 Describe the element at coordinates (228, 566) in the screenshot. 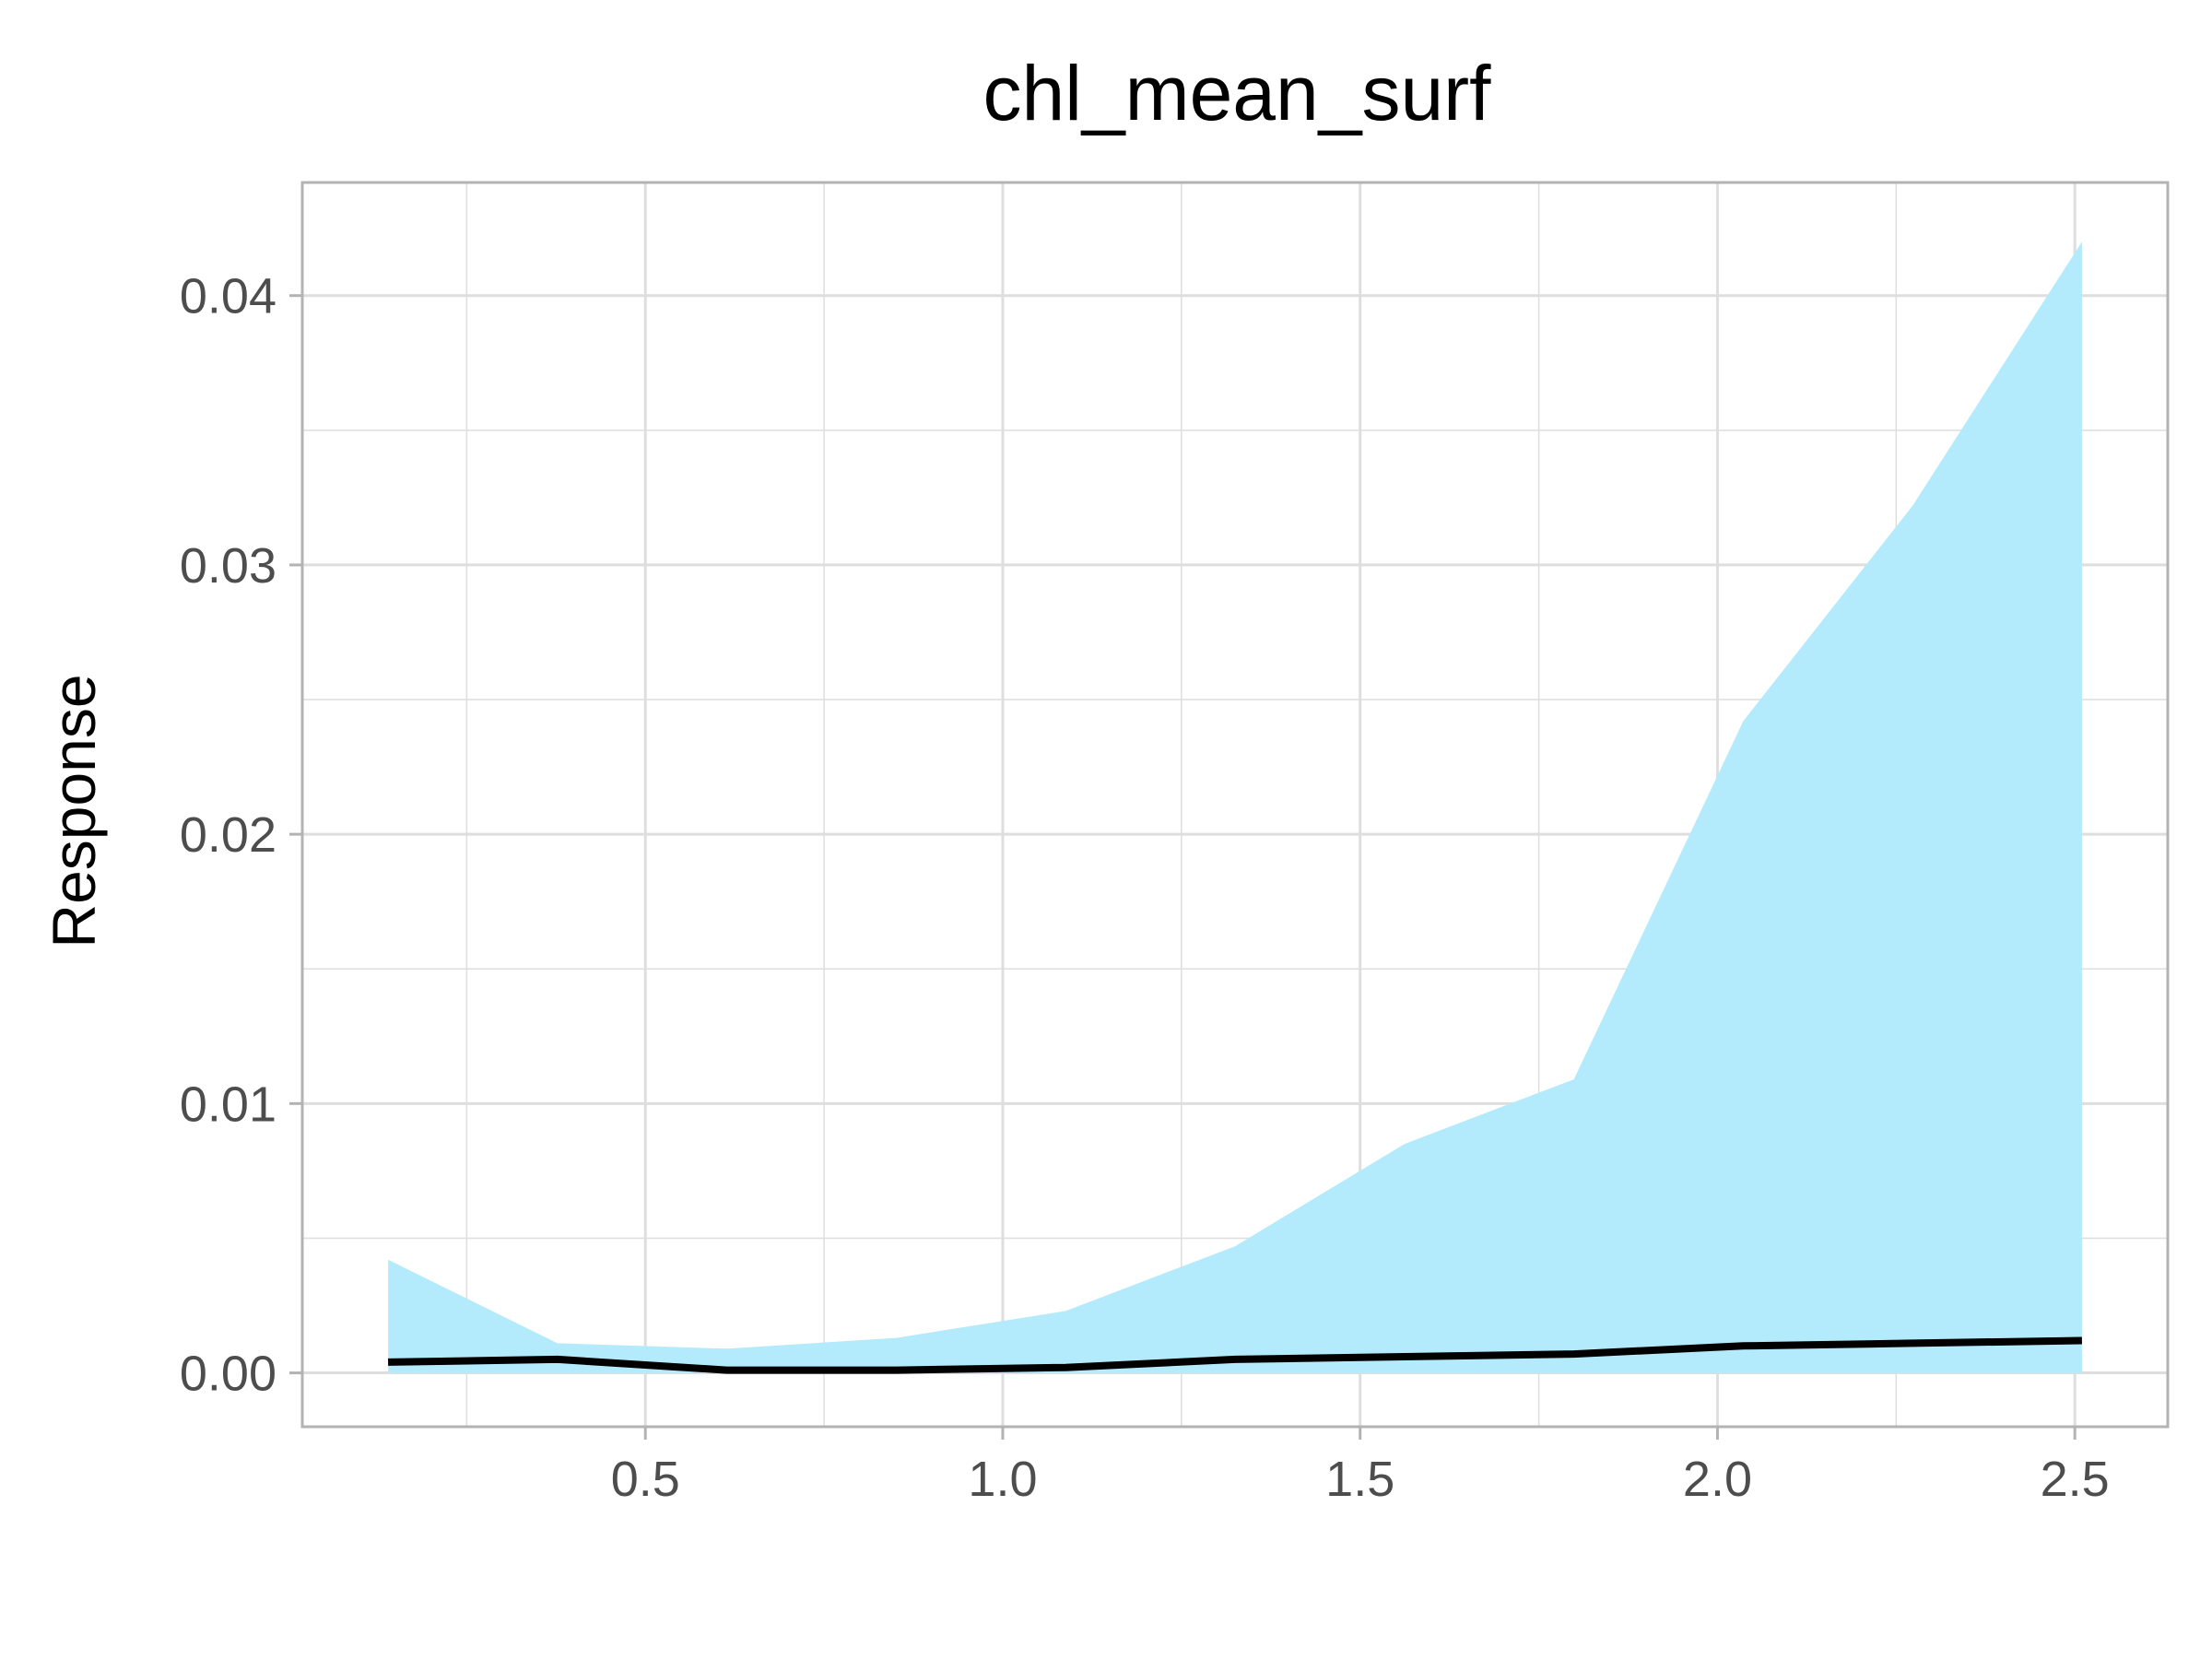

I see `y-tick-label: 0.03` at that location.